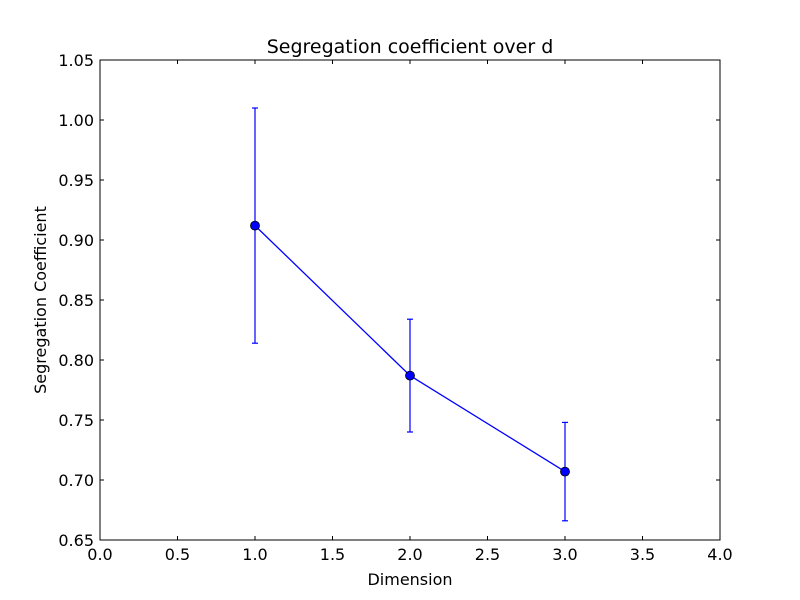  What do you see at coordinates (410, 47) in the screenshot?
I see `chart-title: Segregation coefficient over d` at bounding box center [410, 47].